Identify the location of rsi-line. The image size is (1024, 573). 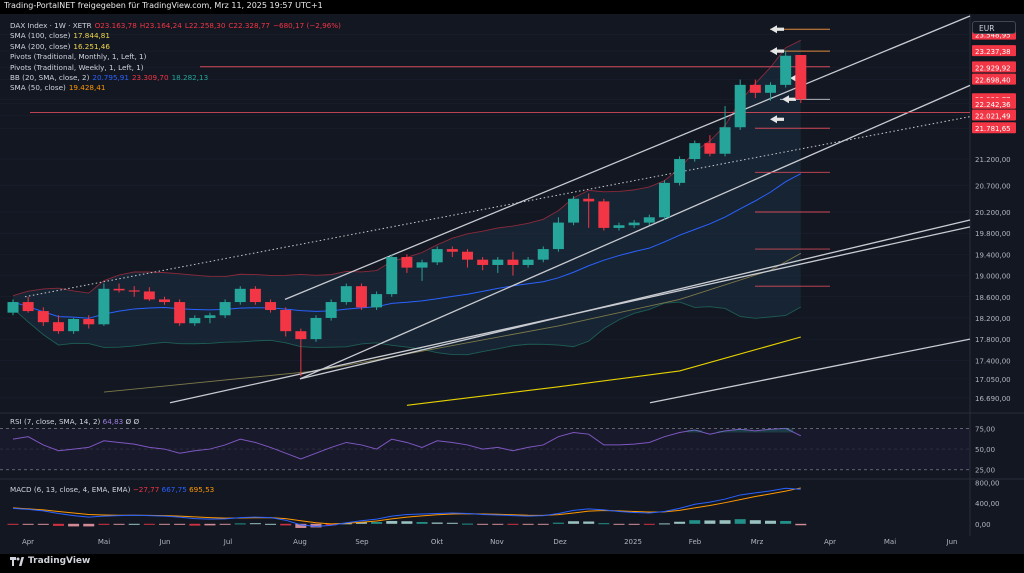
(407, 443).